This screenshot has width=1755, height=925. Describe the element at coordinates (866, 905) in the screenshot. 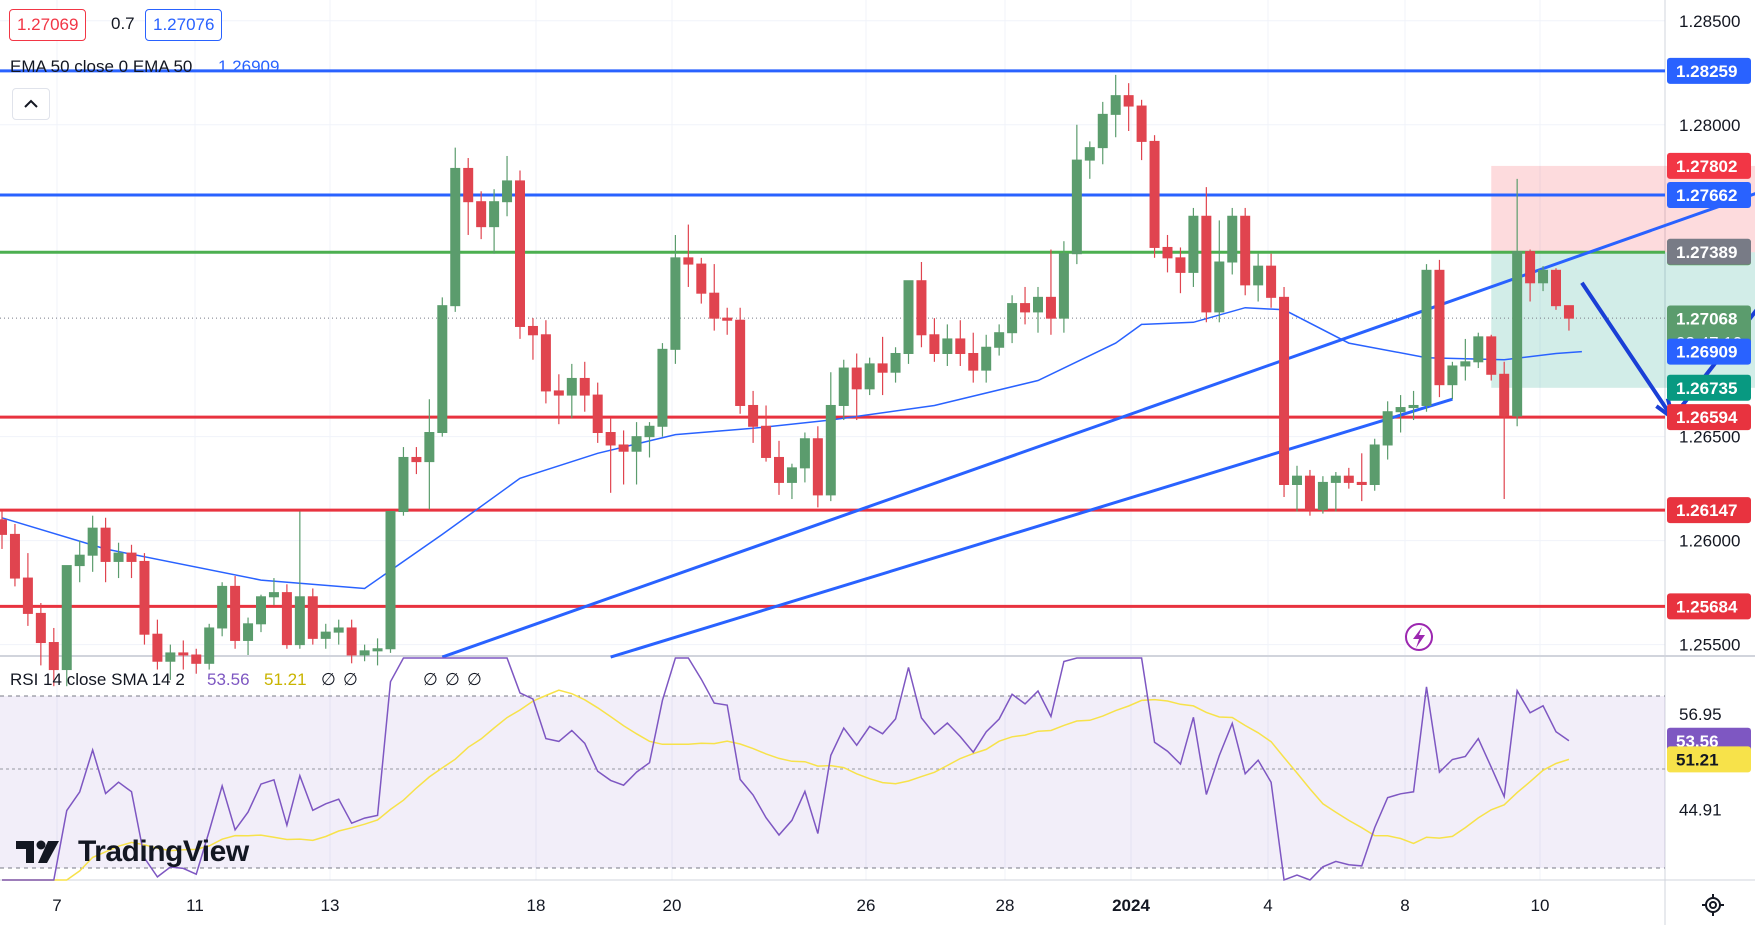

I see `time-axis-tick: 26` at that location.